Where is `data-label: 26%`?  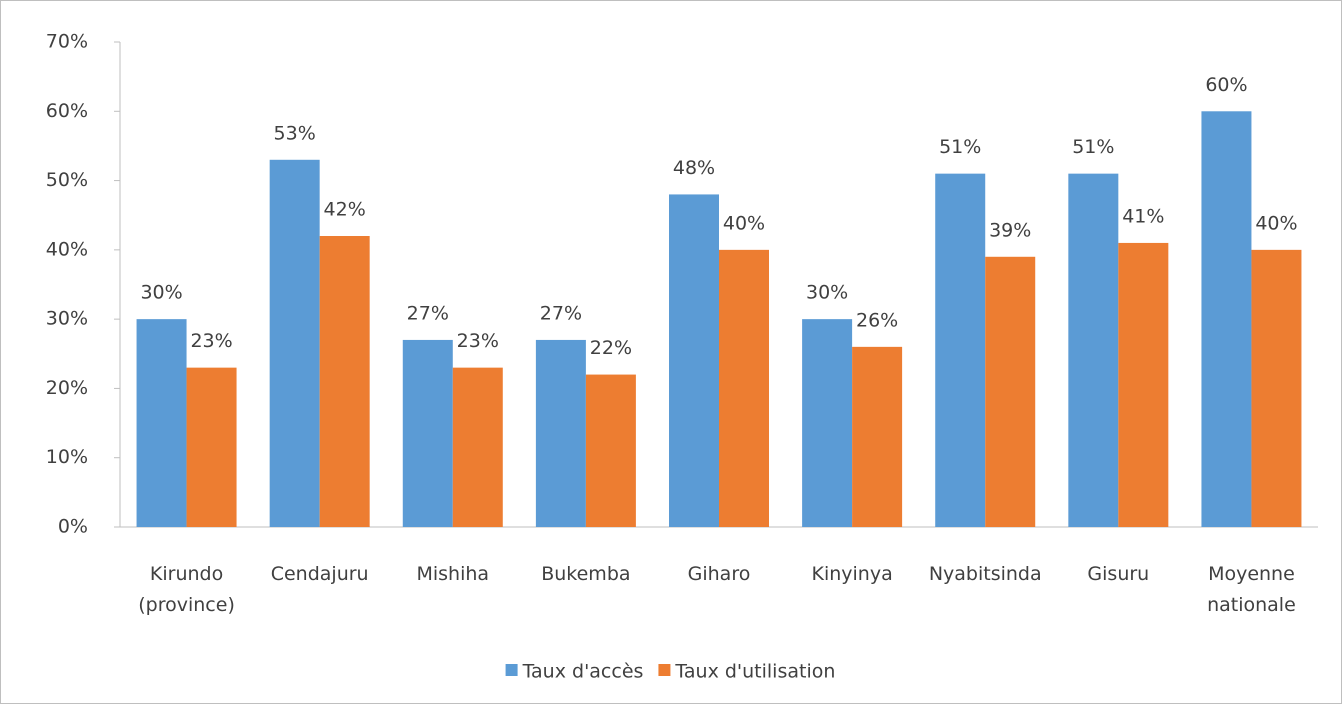
data-label: 26% is located at coordinates (877, 320).